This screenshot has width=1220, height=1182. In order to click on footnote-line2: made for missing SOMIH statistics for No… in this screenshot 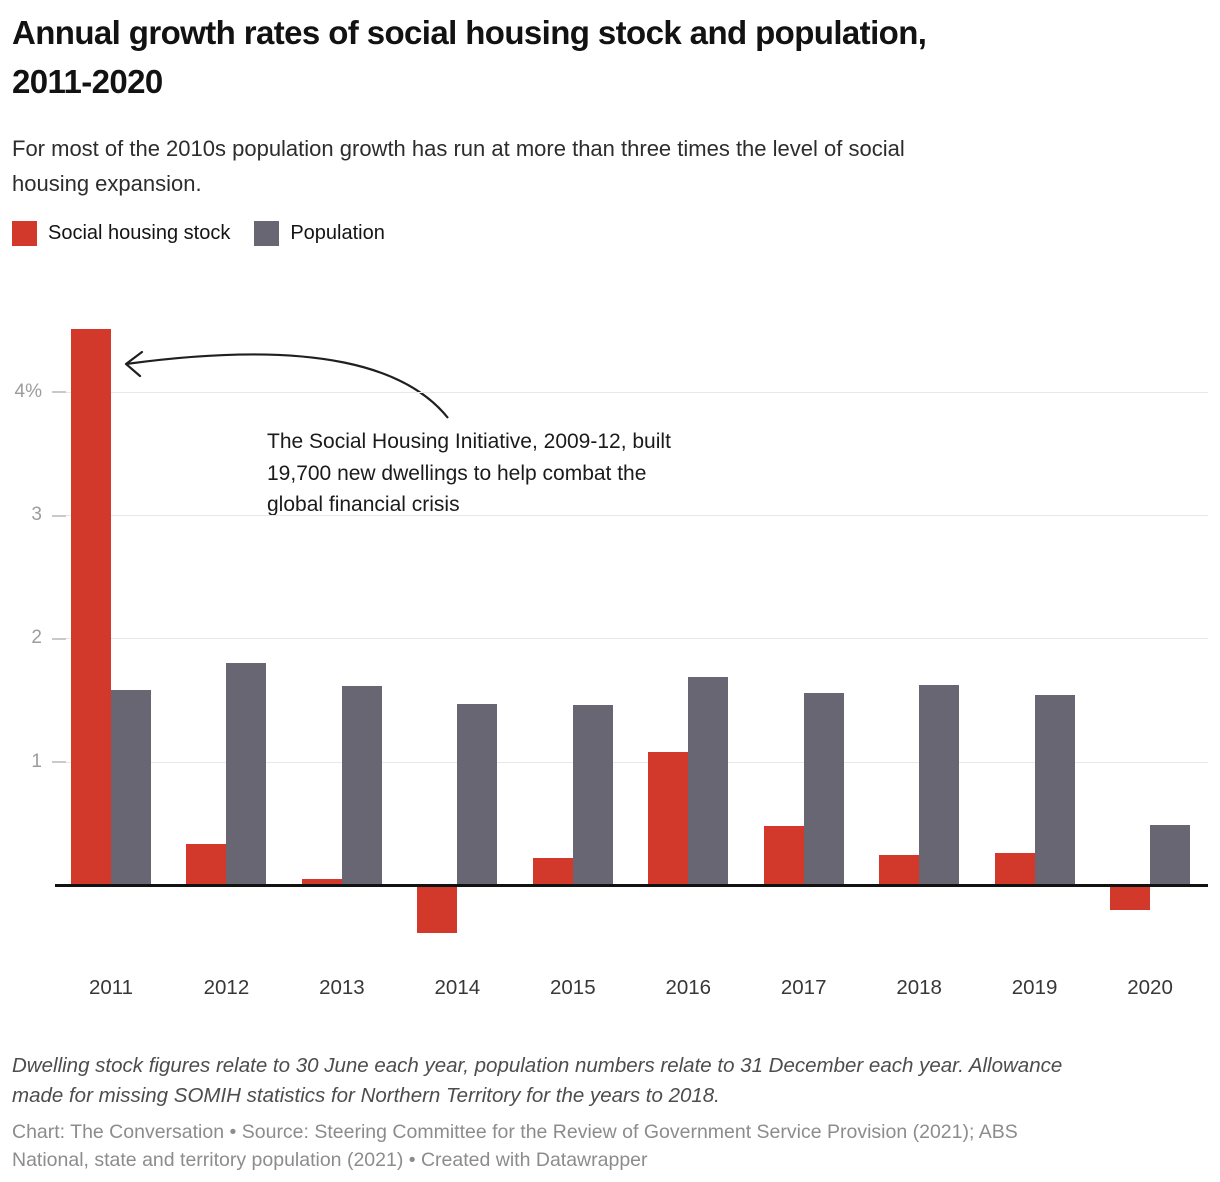, I will do `click(366, 1095)`.